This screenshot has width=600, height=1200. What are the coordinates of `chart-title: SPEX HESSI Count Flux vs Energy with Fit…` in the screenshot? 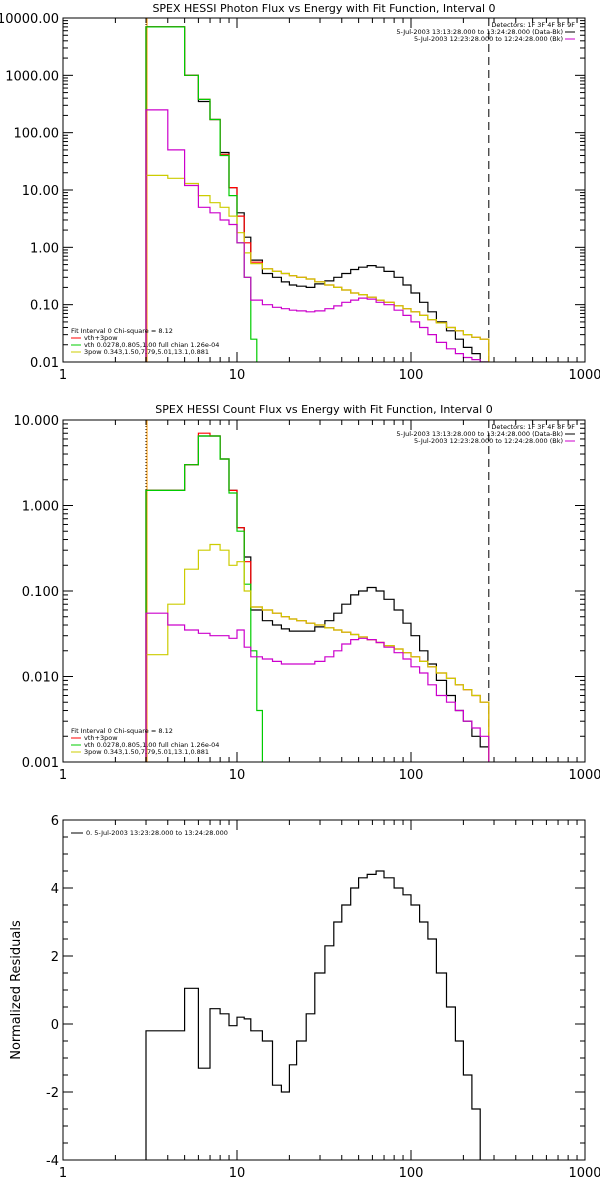 It's located at (323, 409).